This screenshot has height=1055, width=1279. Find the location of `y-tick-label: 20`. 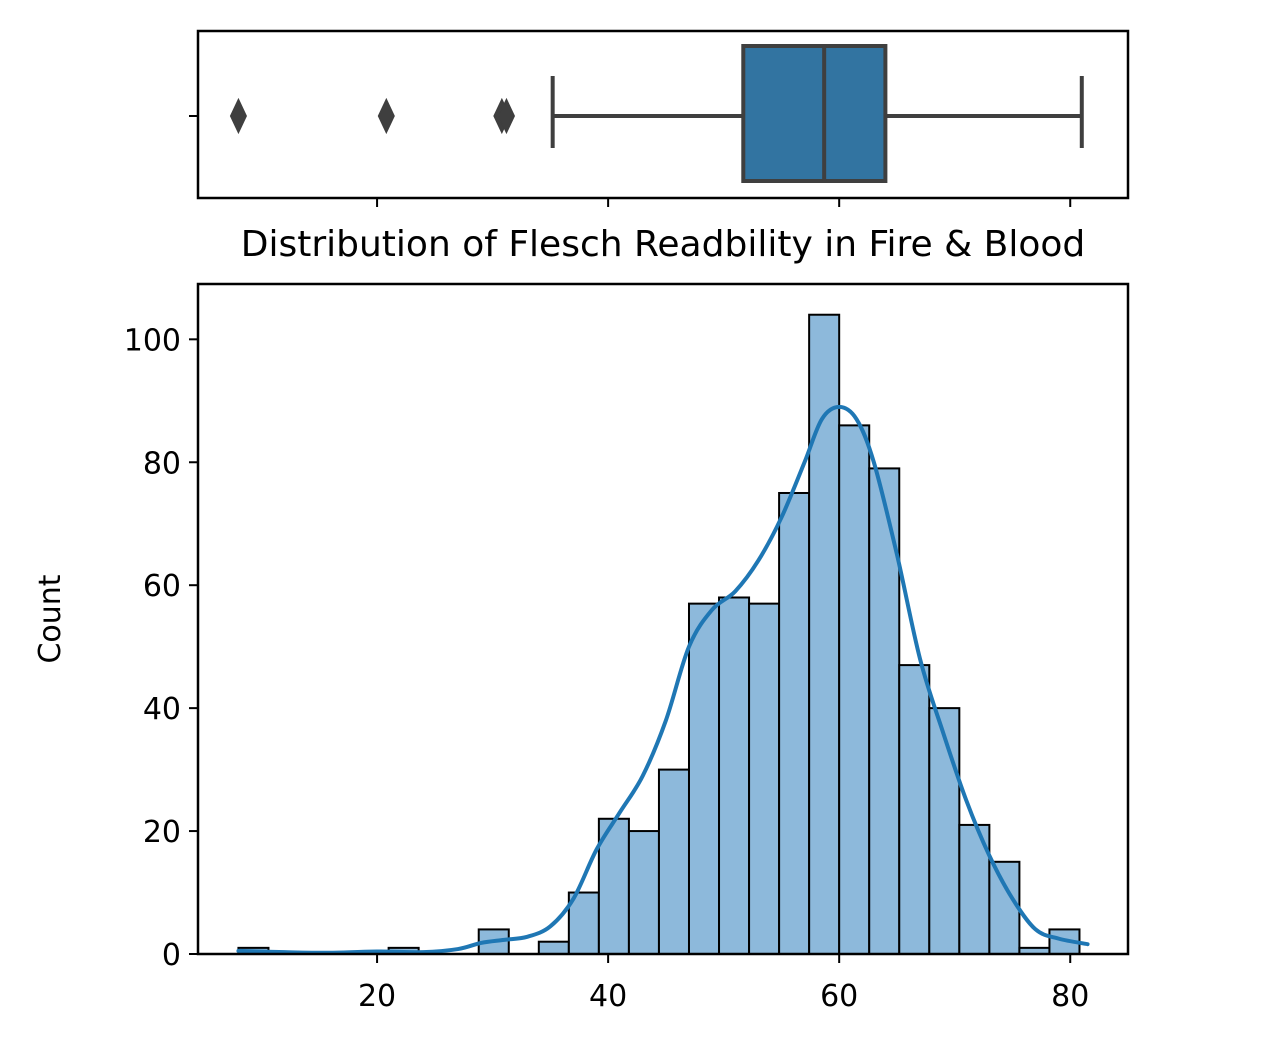

y-tick-label: 20 is located at coordinates (162, 832).